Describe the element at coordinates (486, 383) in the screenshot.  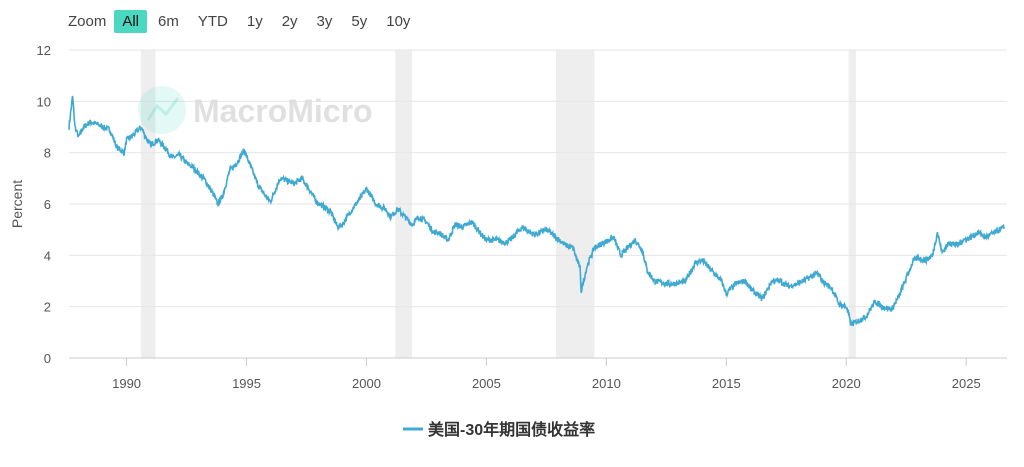
I see `x-tick-label-2005: 2005` at that location.